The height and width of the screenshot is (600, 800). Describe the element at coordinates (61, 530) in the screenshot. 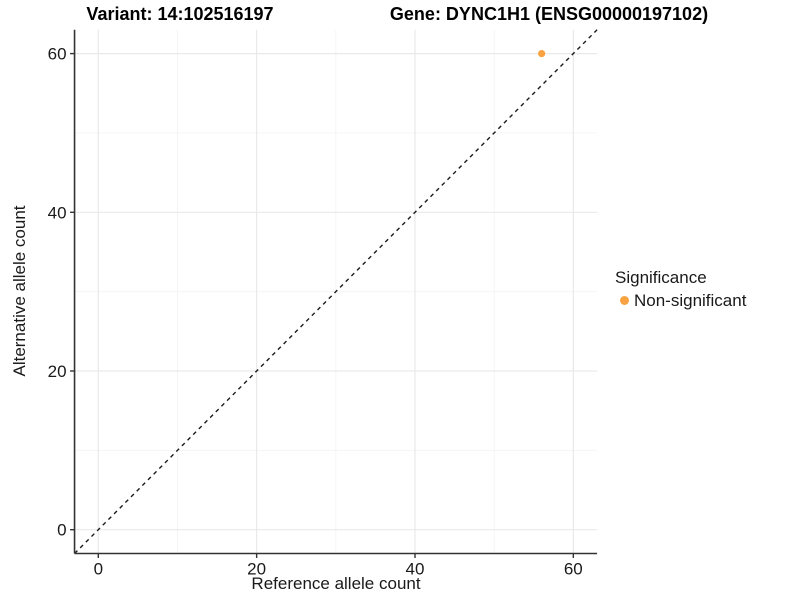

I see `y-tick-label: 0` at that location.